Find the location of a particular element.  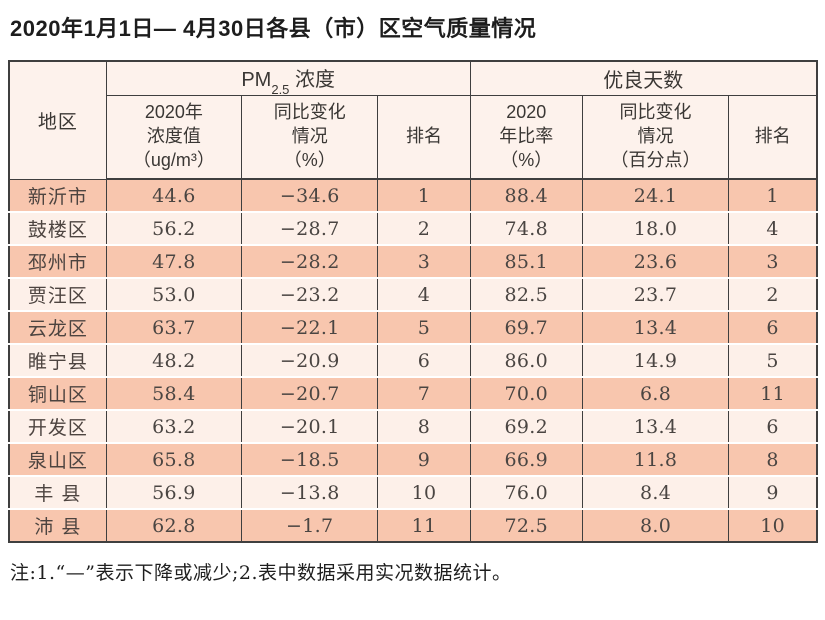

cell-pm-rank: 4 is located at coordinates (424, 295).